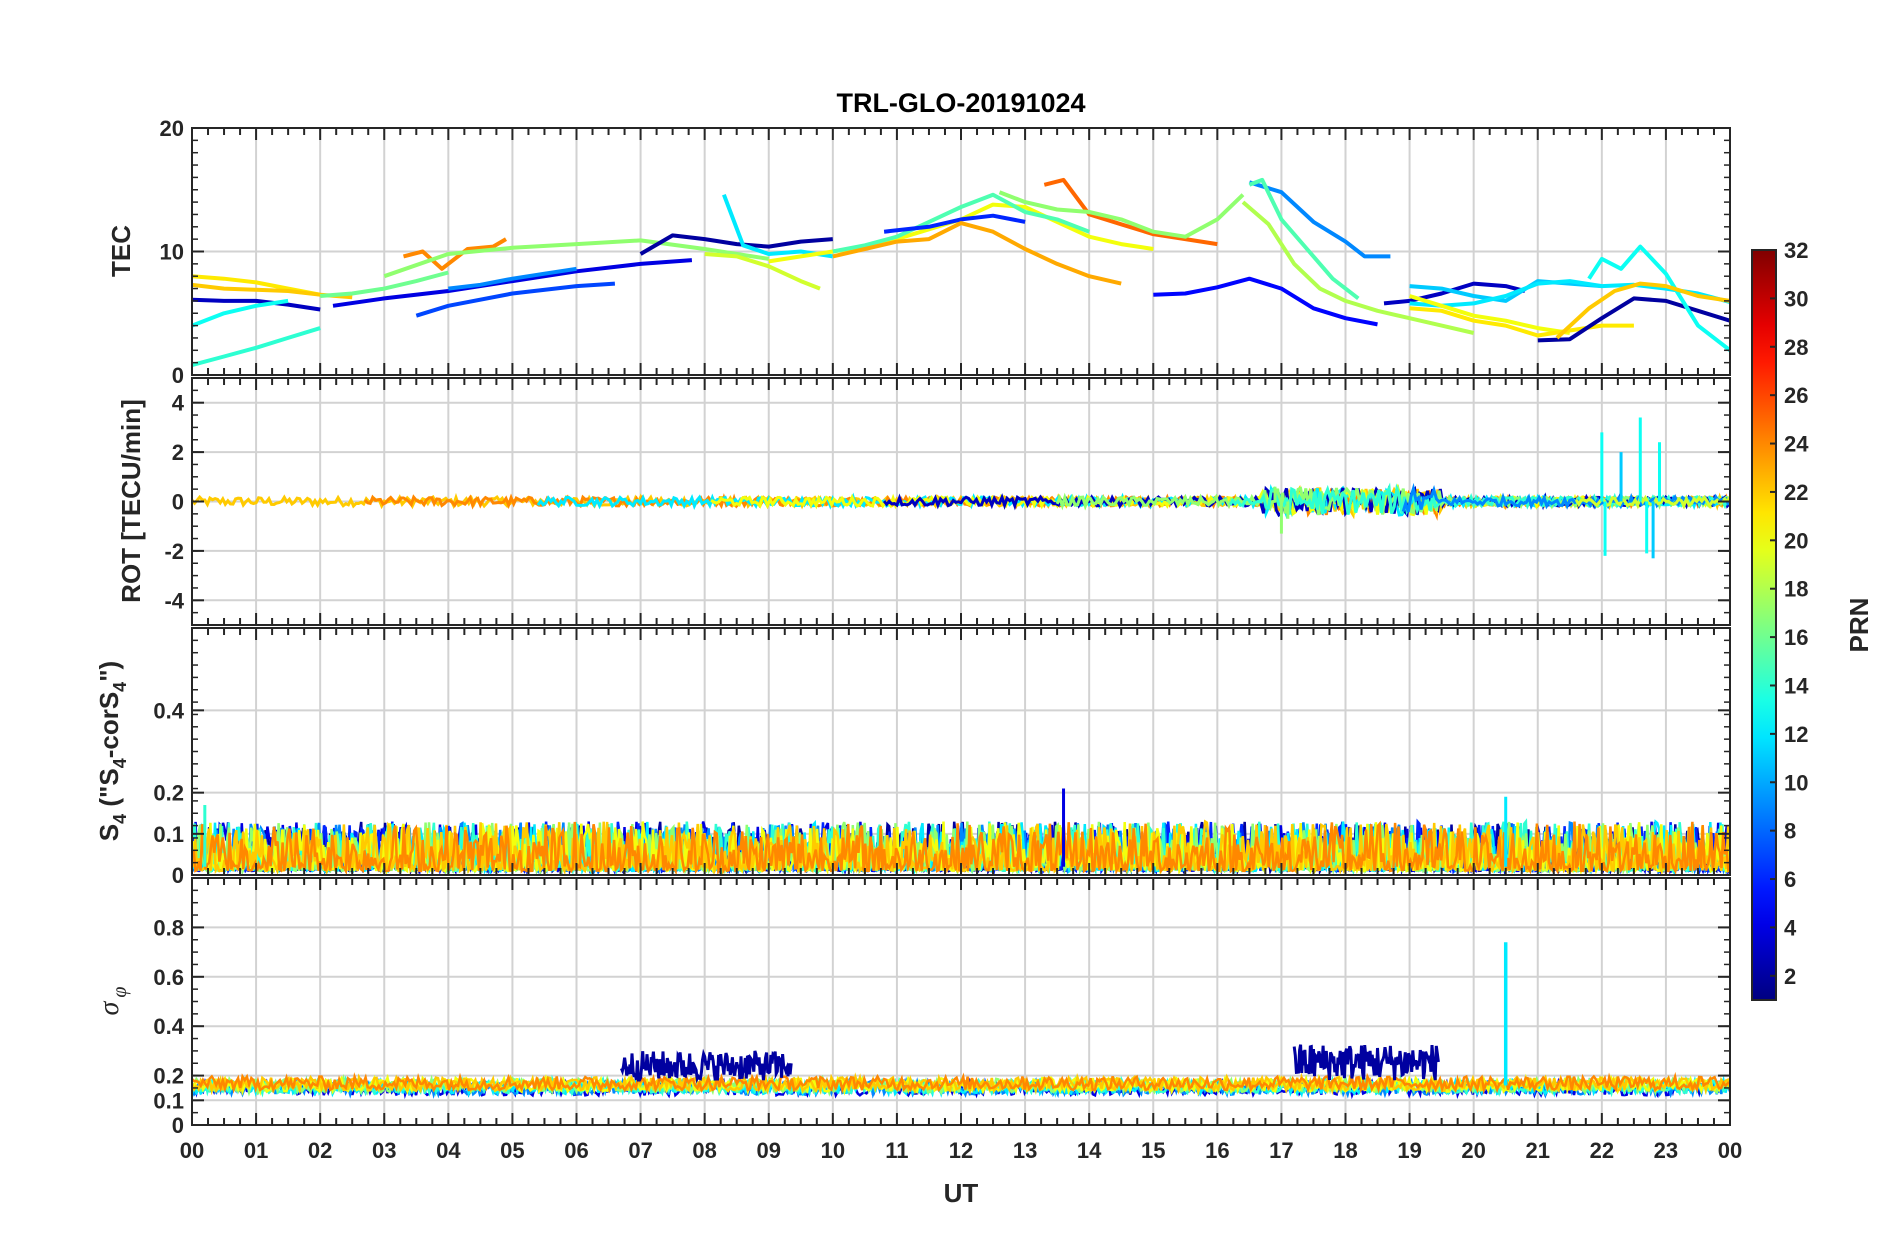 This screenshot has width=1902, height=1236. What do you see at coordinates (1153, 1150) in the screenshot?
I see `x-tick-label: 15` at bounding box center [1153, 1150].